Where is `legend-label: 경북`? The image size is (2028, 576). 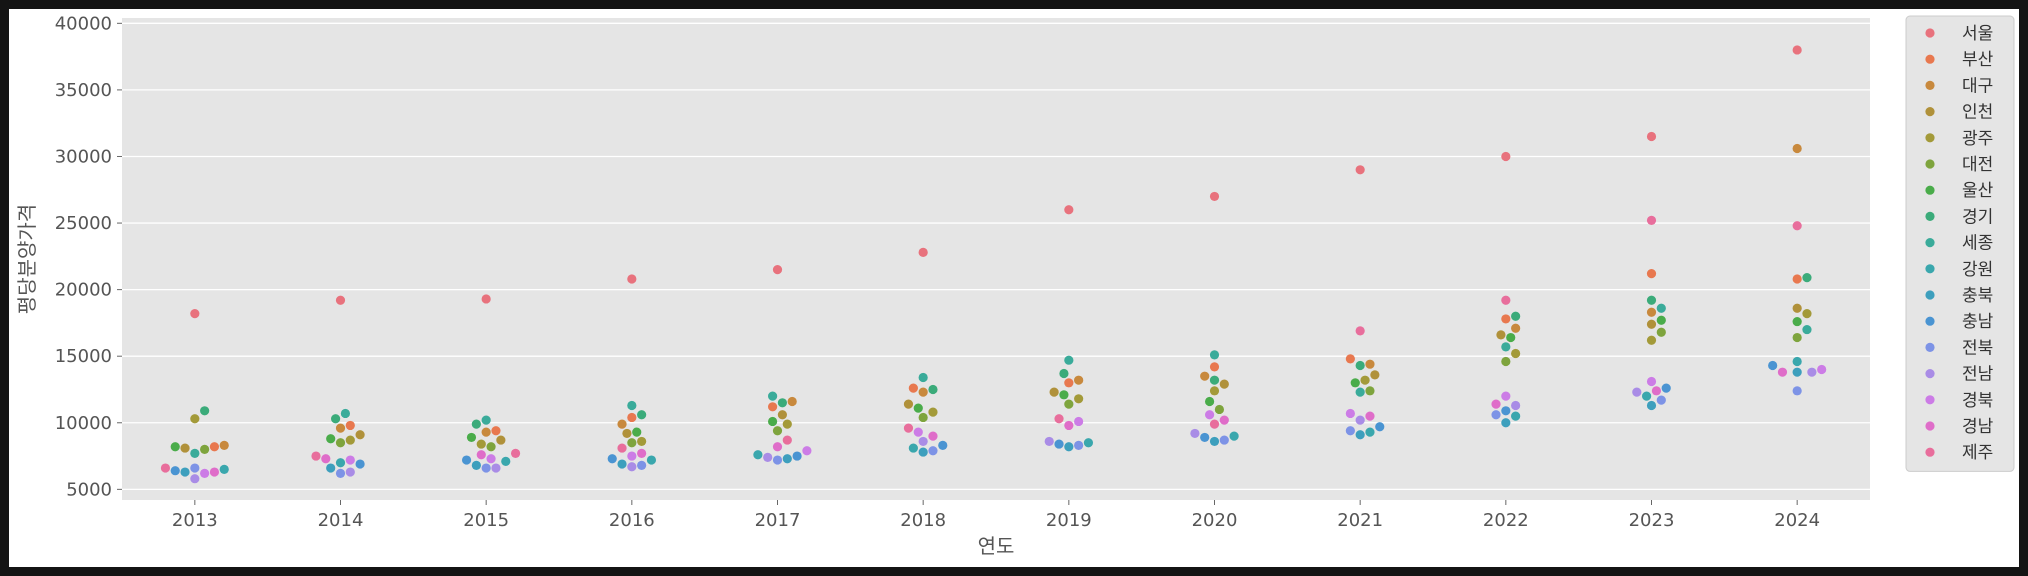 legend-label: 경북 is located at coordinates (1977, 401).